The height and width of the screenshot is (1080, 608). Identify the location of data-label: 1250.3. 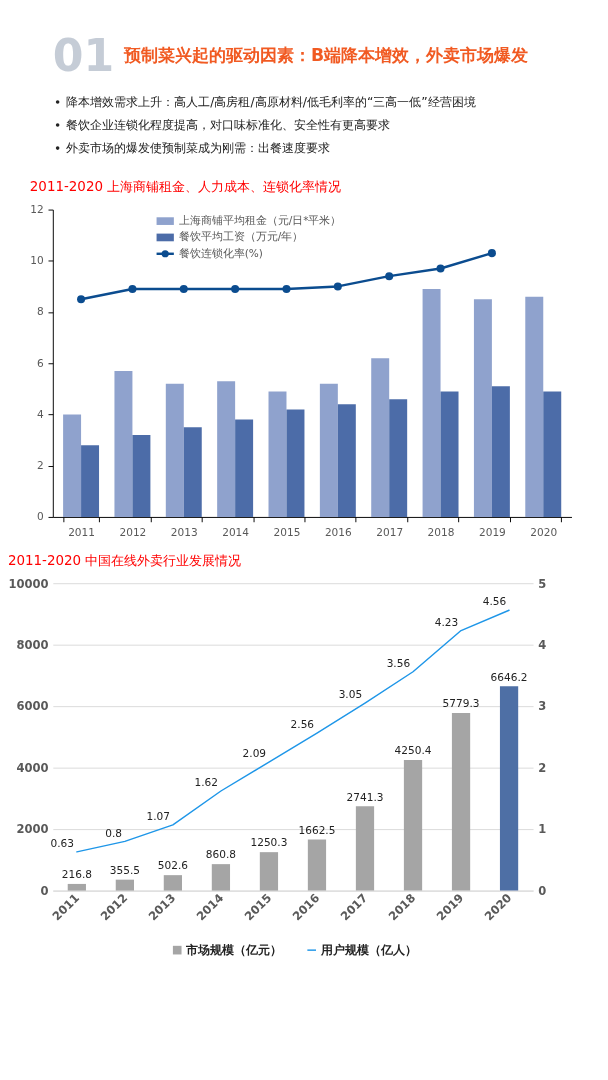
(269, 842).